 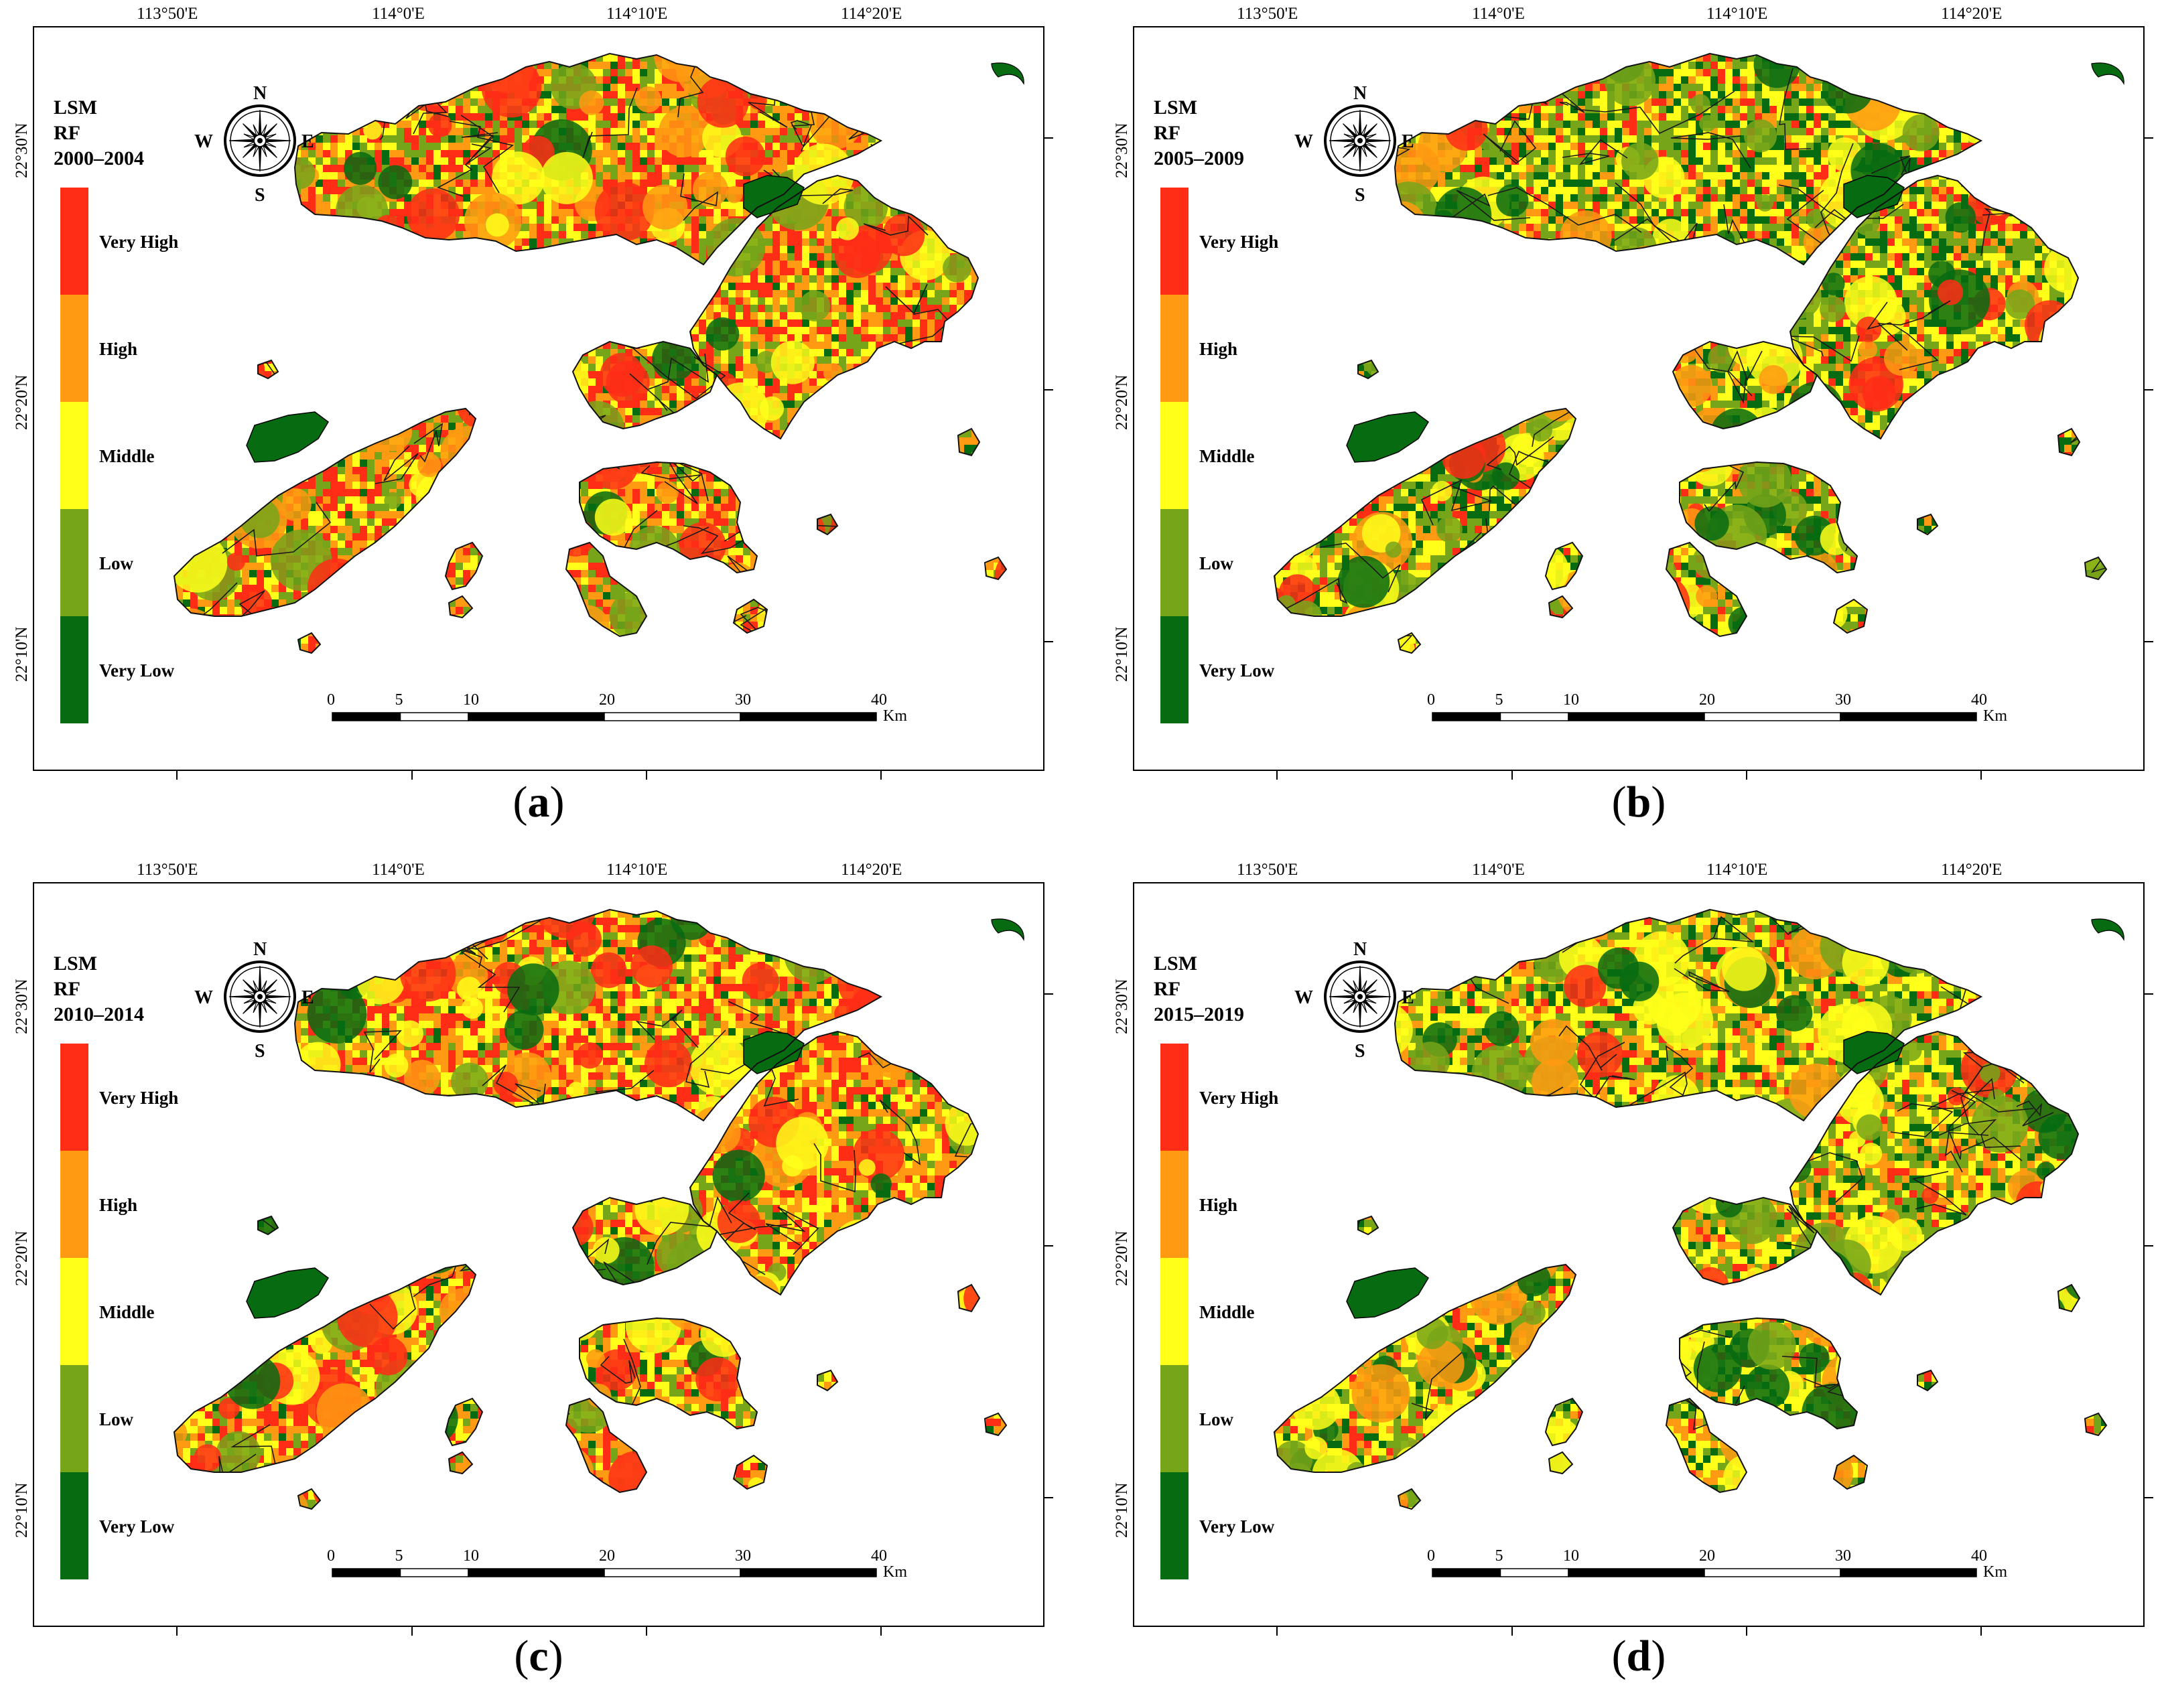 What do you see at coordinates (74, 1204) in the screenshot?
I see `legend-swatch-high` at bounding box center [74, 1204].